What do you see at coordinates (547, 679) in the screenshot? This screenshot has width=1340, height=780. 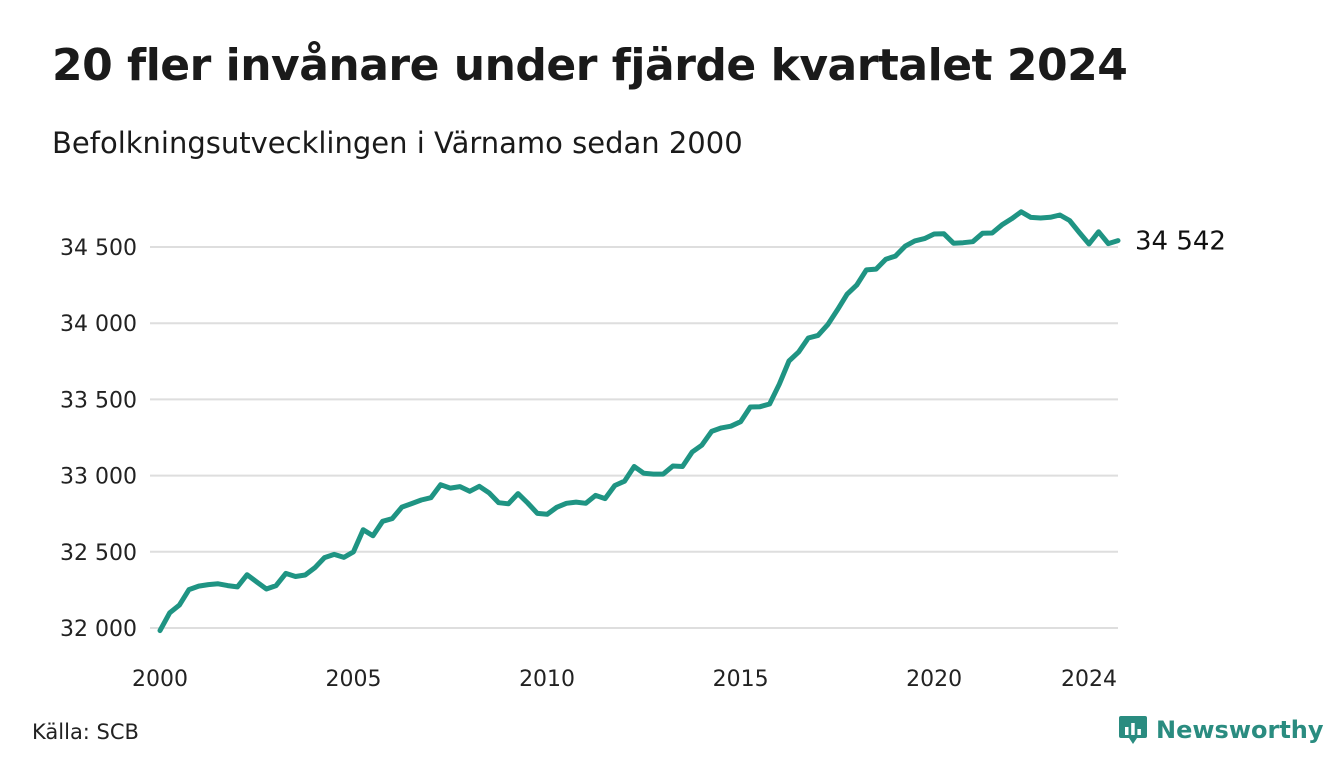 I see `x-tick-label: 2010` at bounding box center [547, 679].